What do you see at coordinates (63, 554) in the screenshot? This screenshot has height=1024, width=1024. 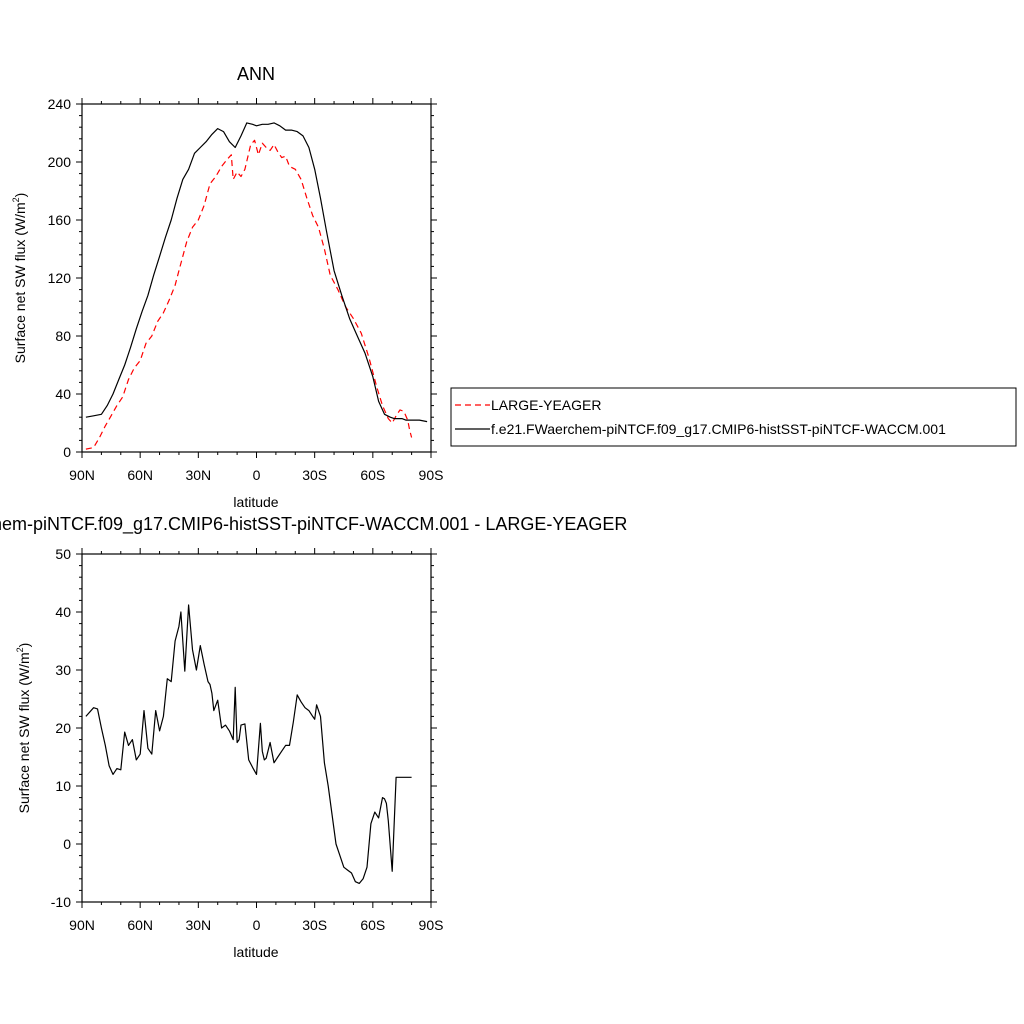 I see `bottom-y-tick-label: 50` at bounding box center [63, 554].